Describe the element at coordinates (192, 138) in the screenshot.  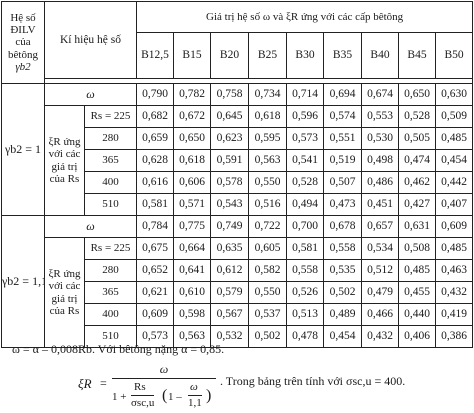
I see `xi-value: 0,650` at that location.